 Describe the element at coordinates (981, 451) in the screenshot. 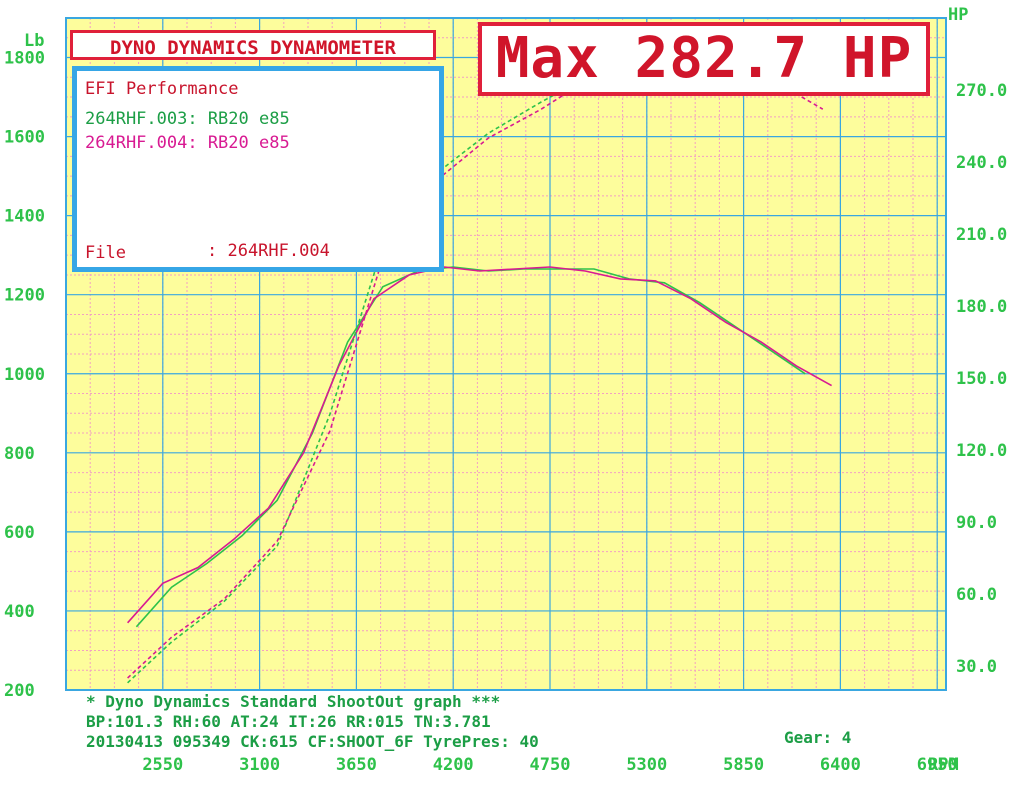

I see `y-right-tick-label: 120.0` at that location.